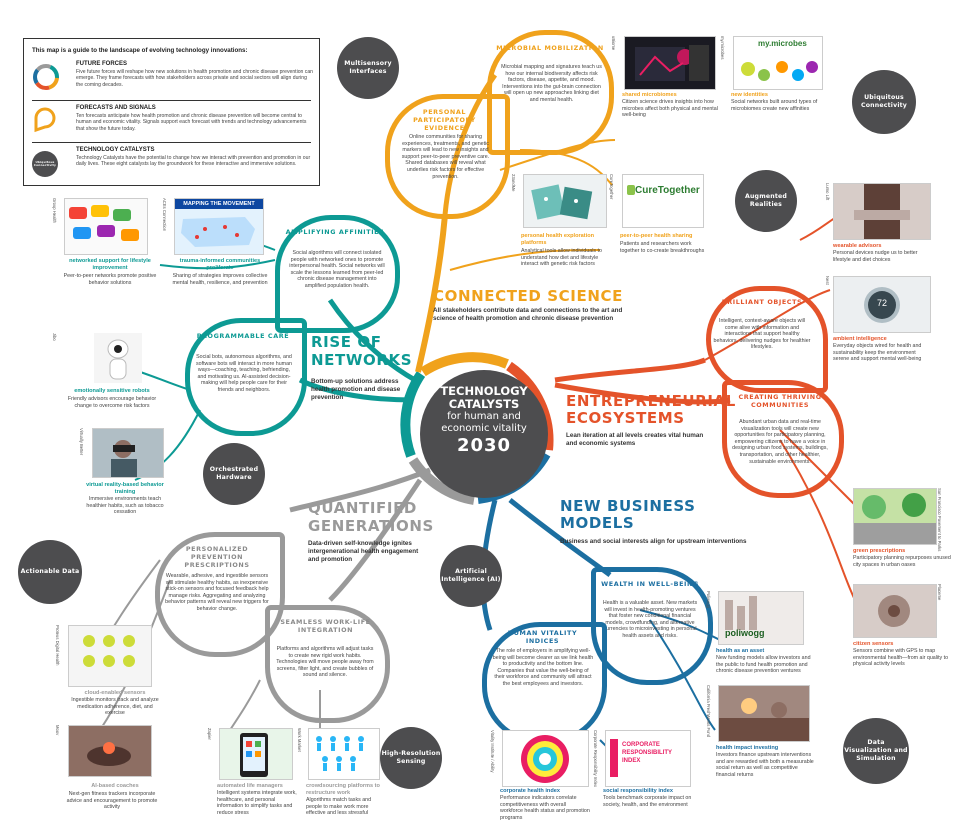 The height and width of the screenshot is (832, 963). I want to click on signal-networked-support-image, so click(106, 226).